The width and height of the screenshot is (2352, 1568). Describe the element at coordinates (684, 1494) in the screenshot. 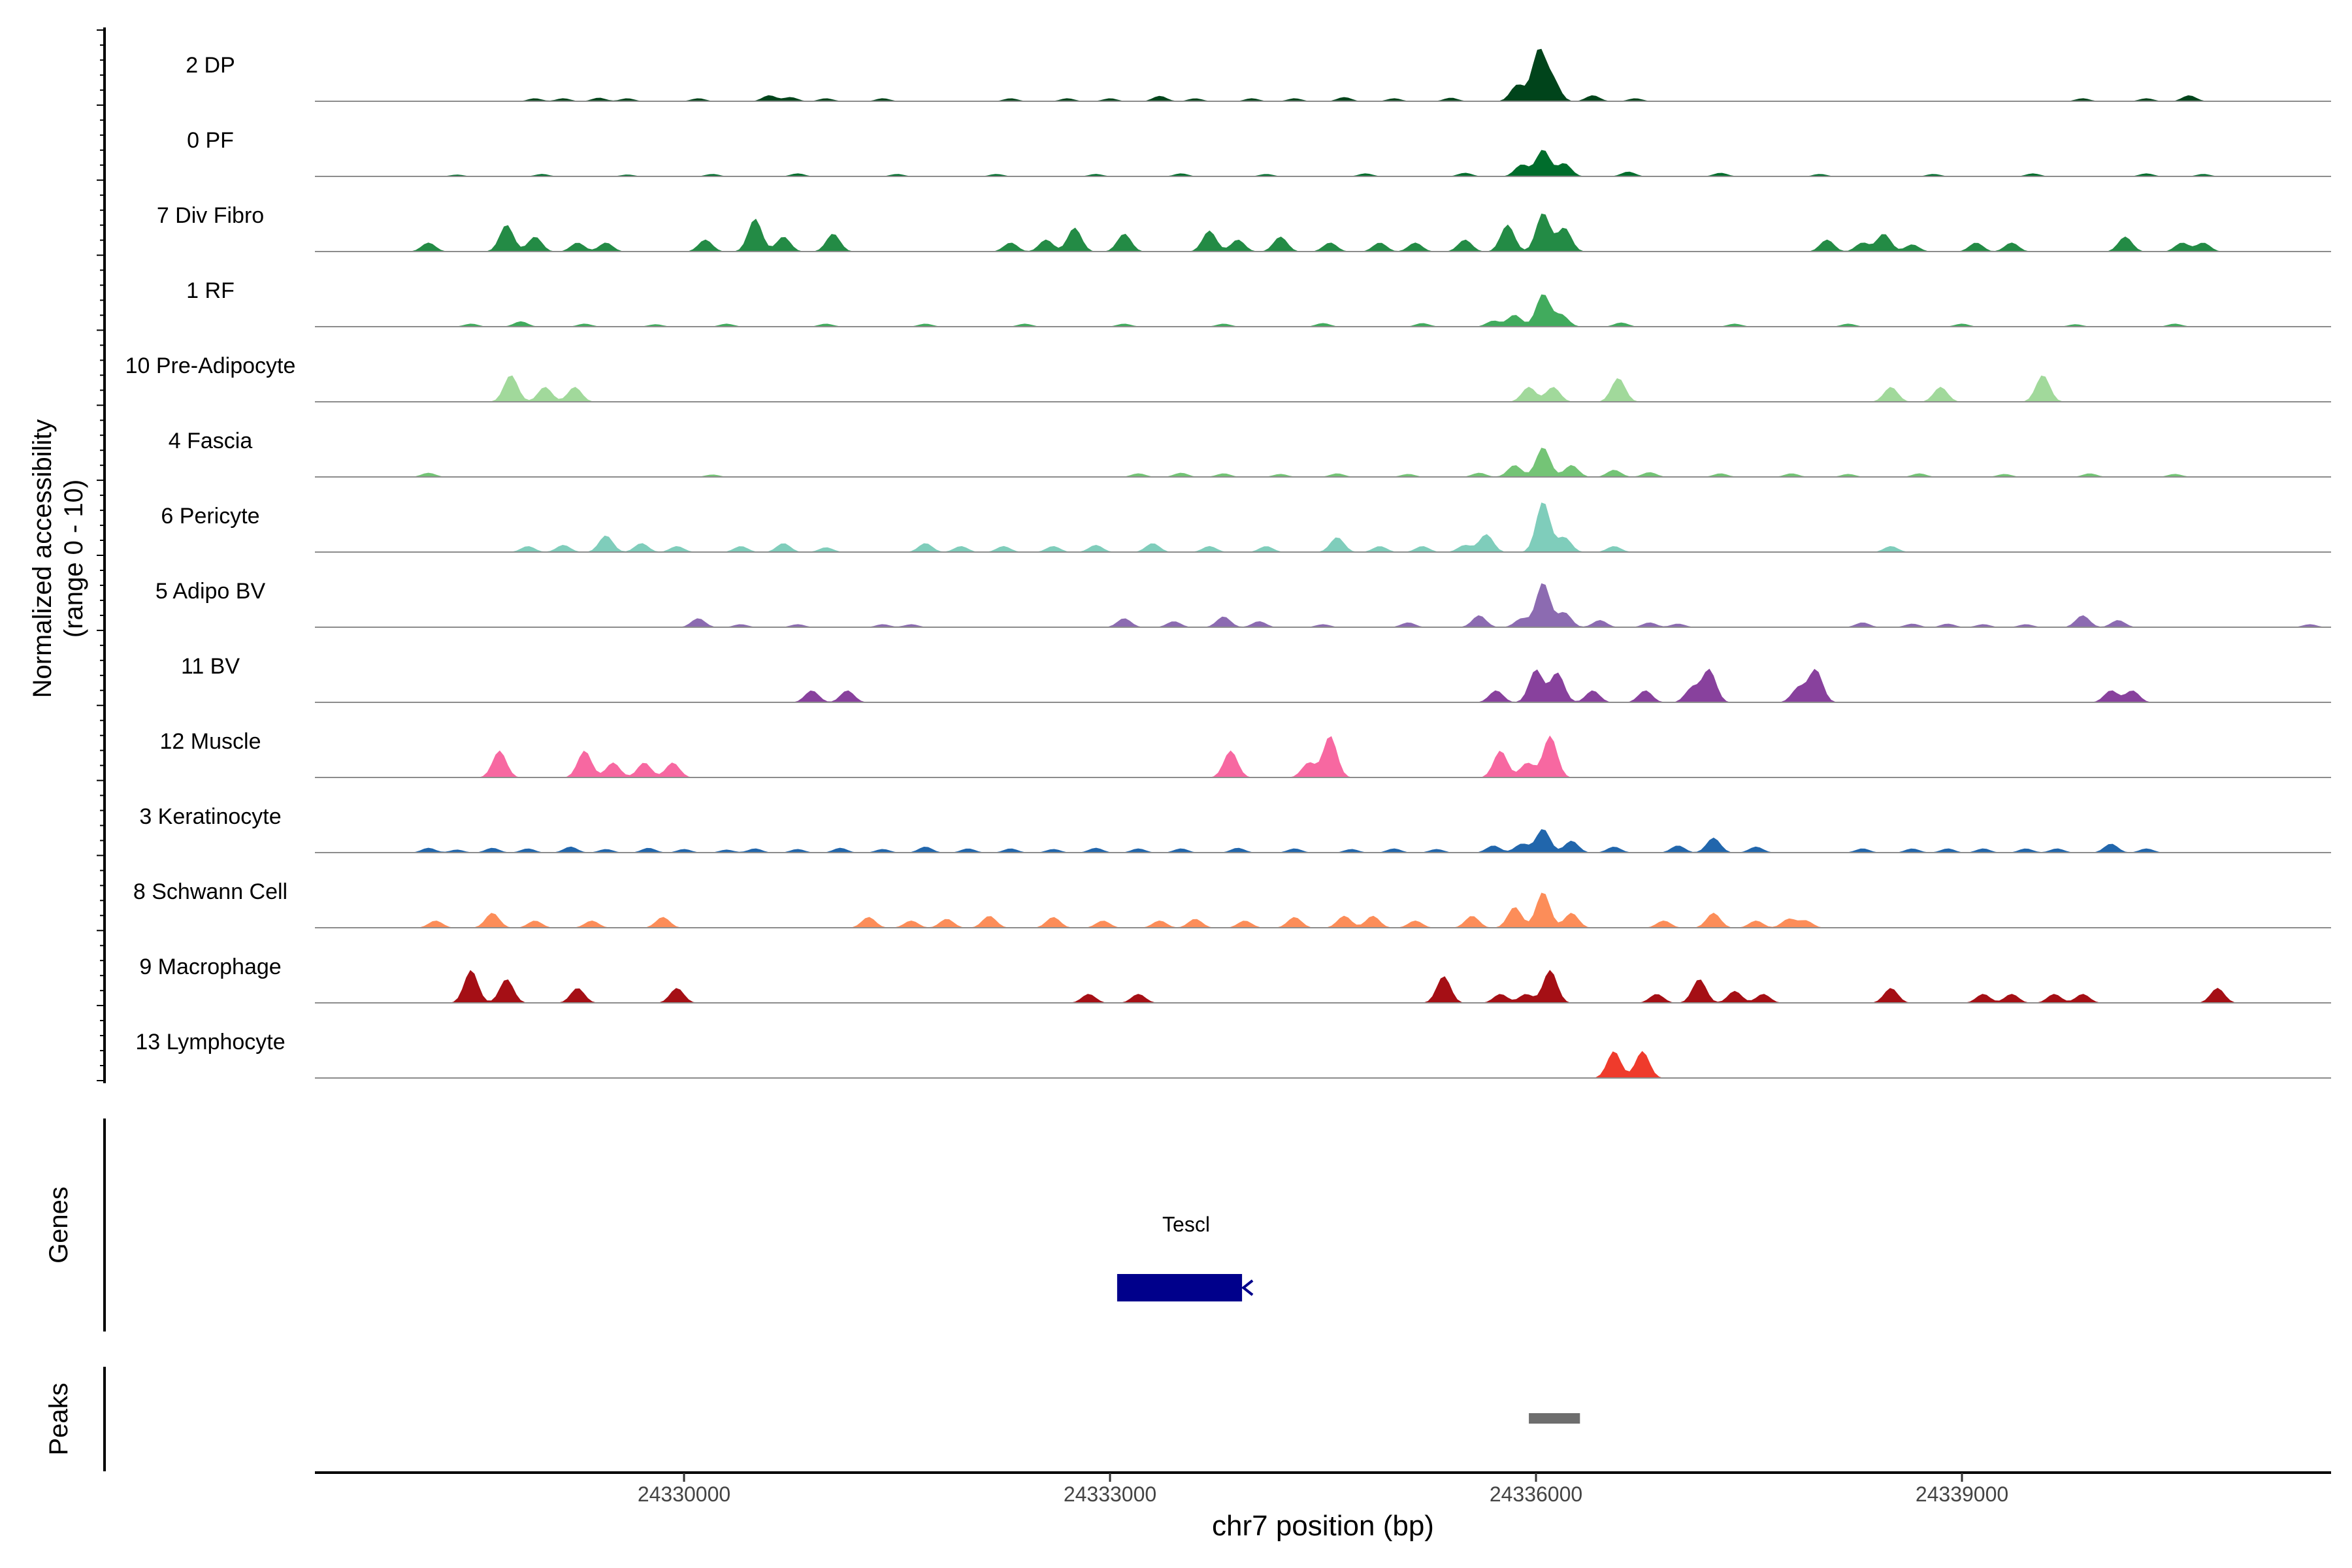

I see `x-tick-label: 24330000` at that location.